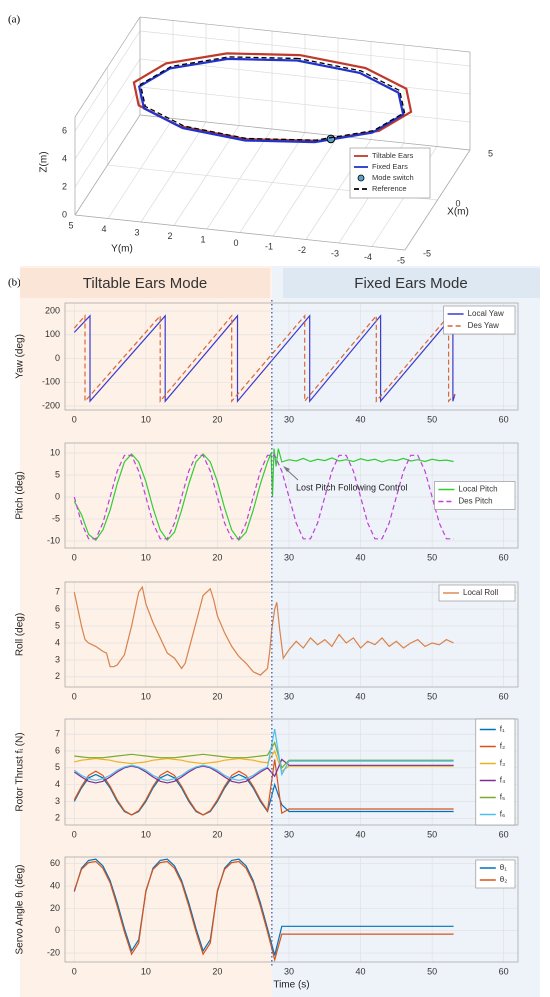 The width and height of the screenshot is (550, 997). What do you see at coordinates (57, 642) in the screenshot?
I see `y-tick-label: 4` at bounding box center [57, 642].